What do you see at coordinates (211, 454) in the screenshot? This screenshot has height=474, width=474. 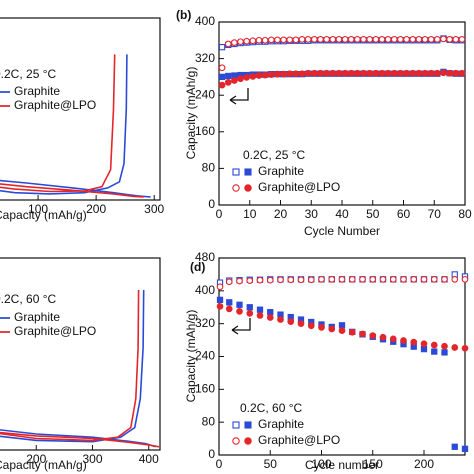 I see `y-tick-label: 0` at bounding box center [211, 454].